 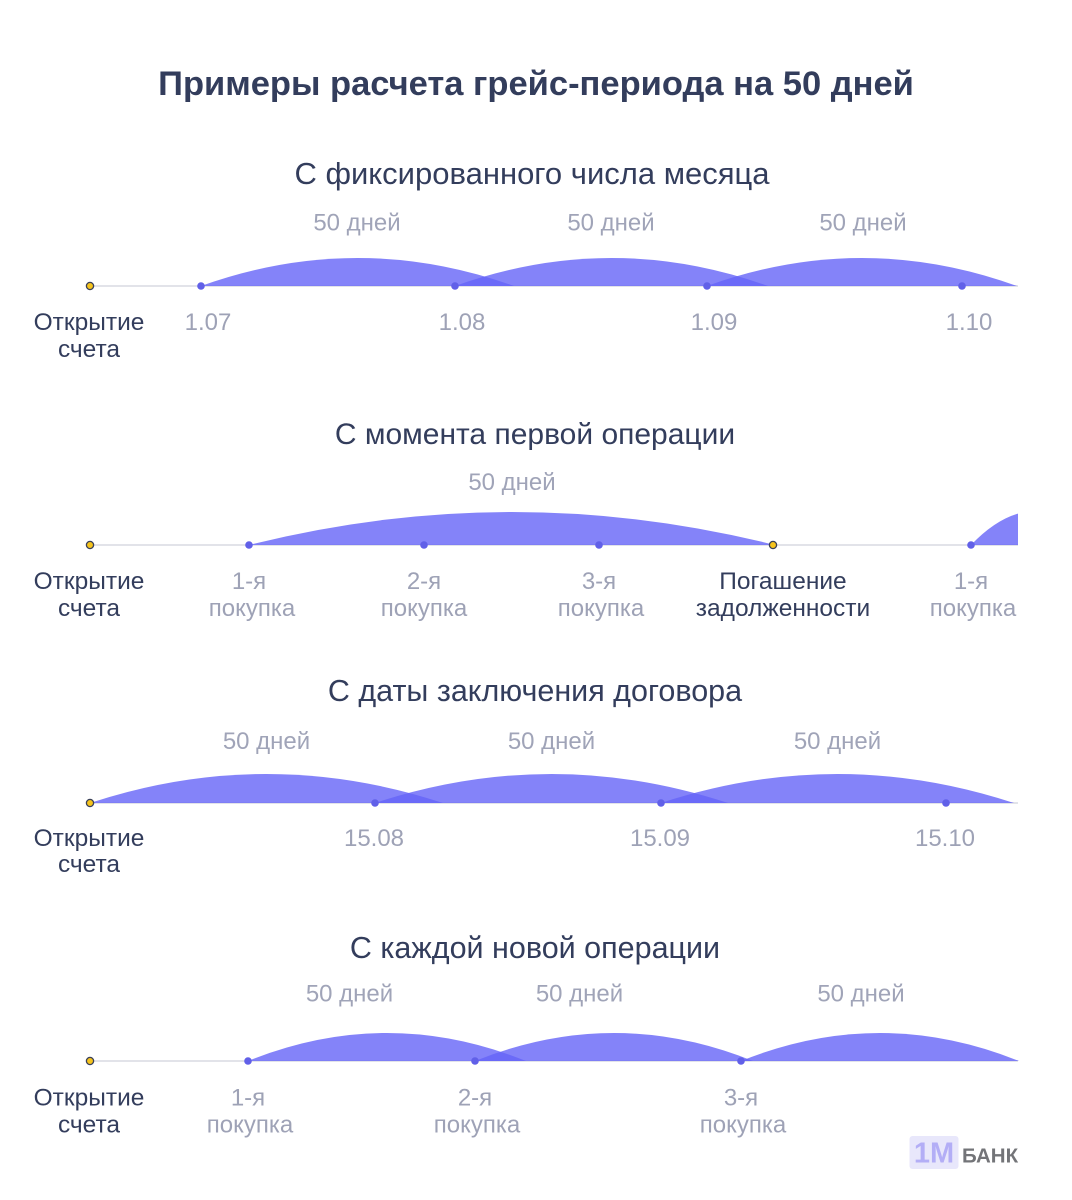 I want to click on svg-text: БАНК, so click(x=990, y=1156).